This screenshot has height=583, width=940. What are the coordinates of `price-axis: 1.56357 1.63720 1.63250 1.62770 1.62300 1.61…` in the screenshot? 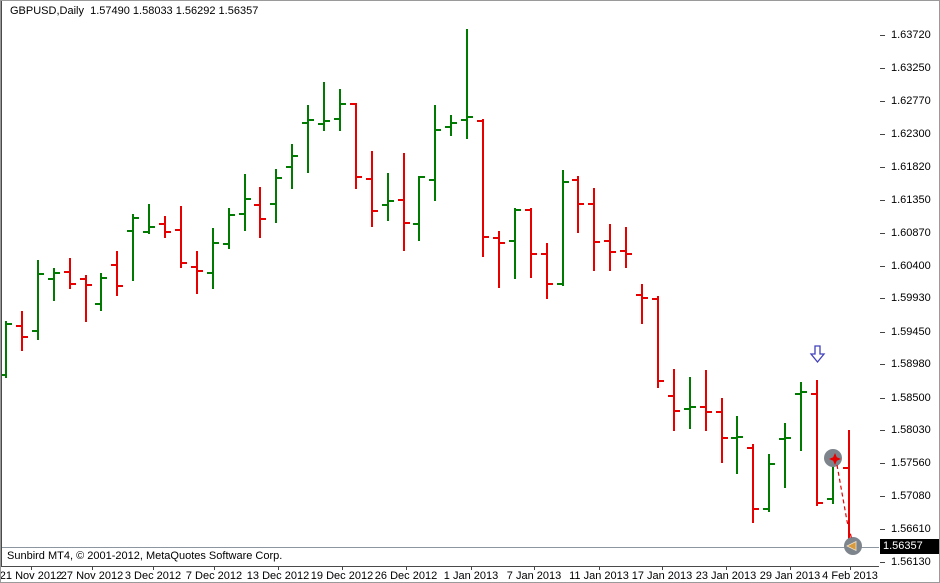 It's located at (909, 284).